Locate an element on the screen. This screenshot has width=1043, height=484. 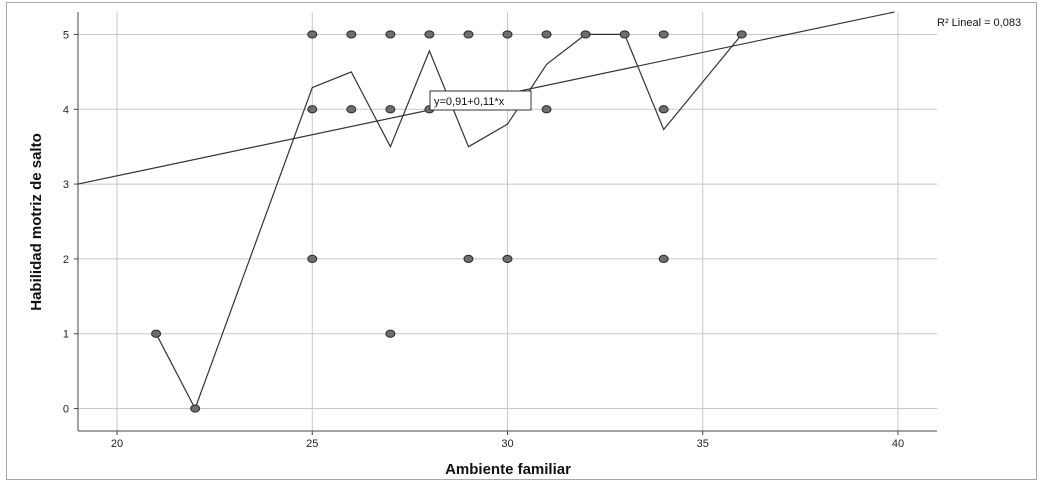
y-tick-label: 3 is located at coordinates (66, 185).